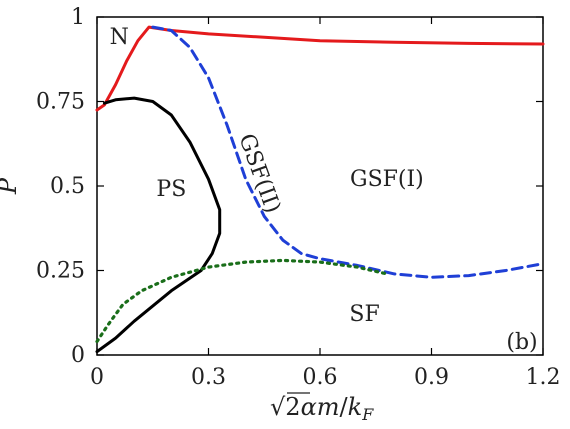 The width and height of the screenshot is (570, 429). What do you see at coordinates (431, 377) in the screenshot?
I see `x-tick-label: 0.9` at bounding box center [431, 377].